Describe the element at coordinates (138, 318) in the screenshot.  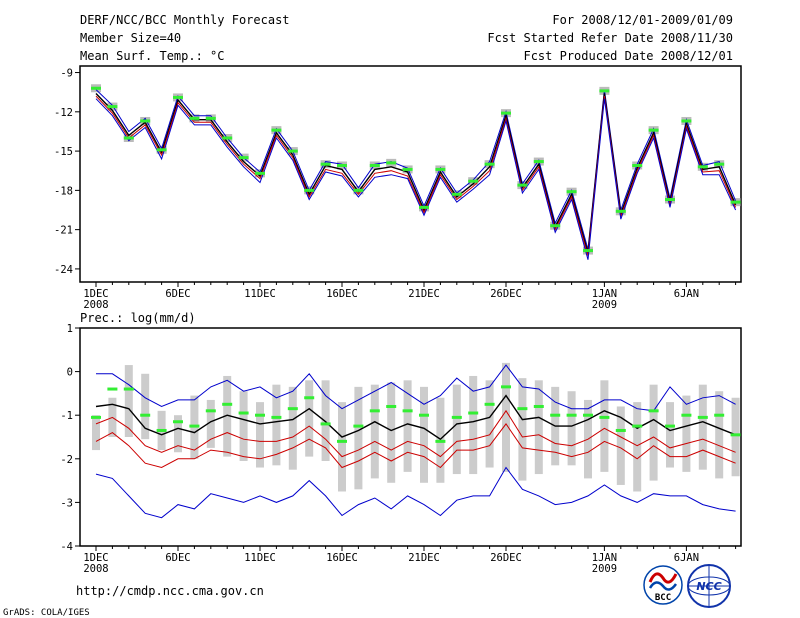
I see `precip-variable-label: Prec.: log(mm/d)` at that location.